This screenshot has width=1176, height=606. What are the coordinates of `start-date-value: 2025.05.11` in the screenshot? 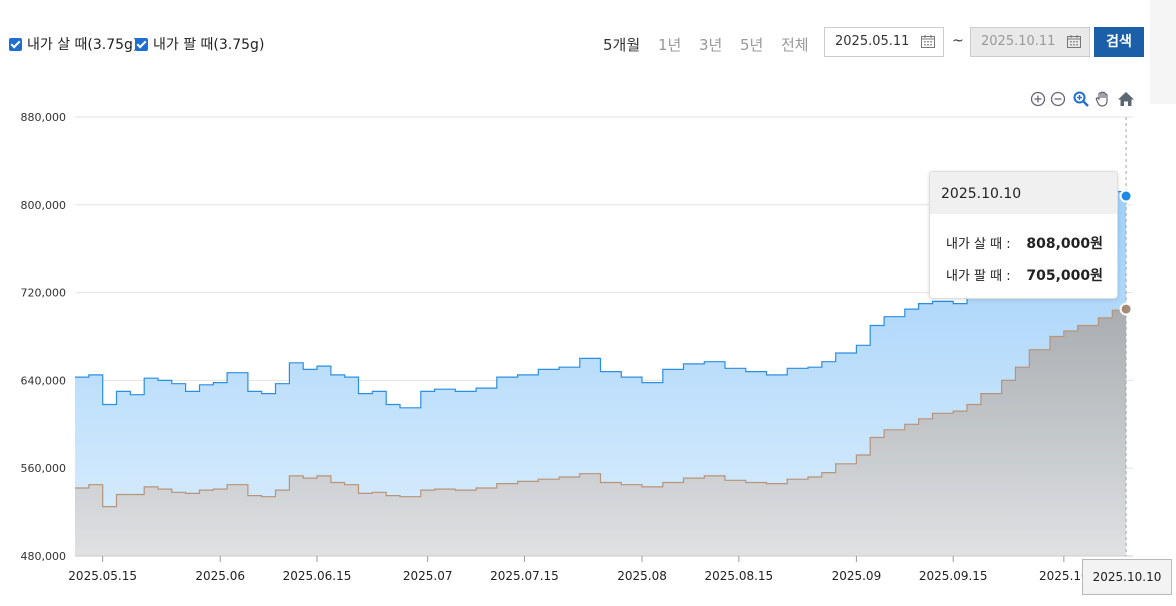 It's located at (872, 41).